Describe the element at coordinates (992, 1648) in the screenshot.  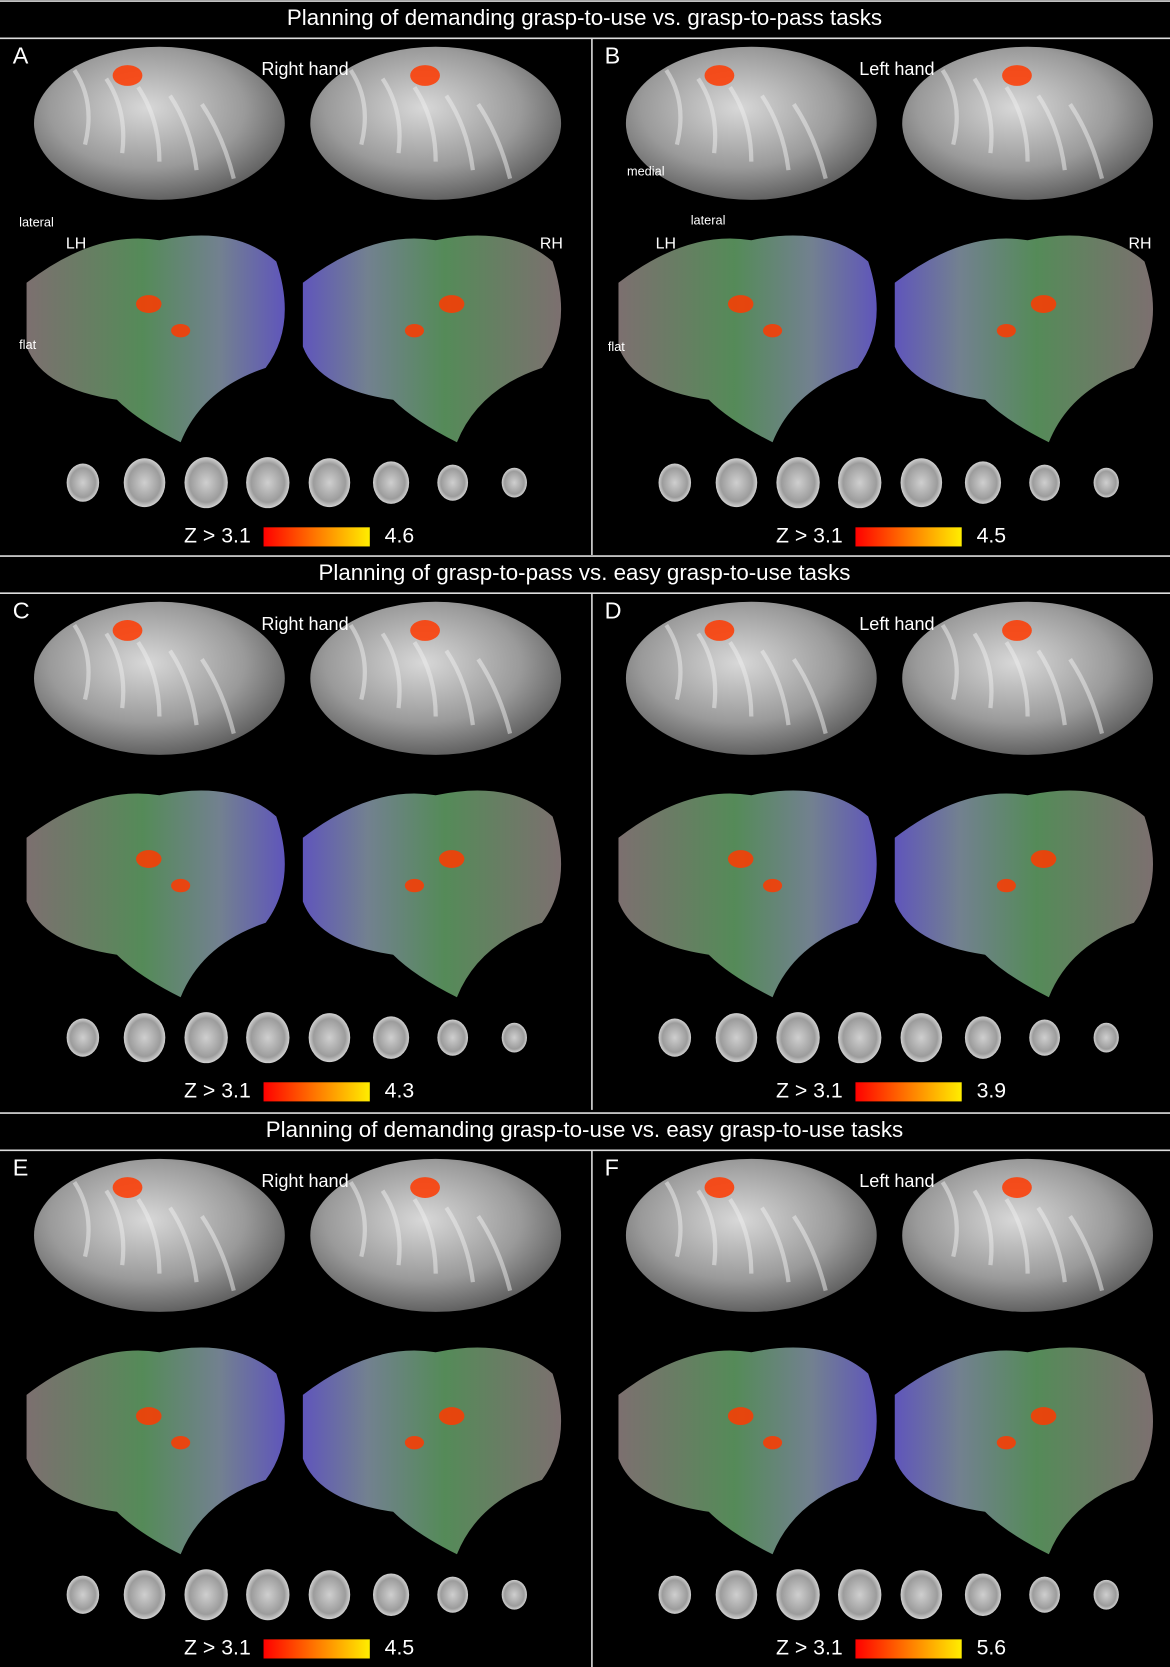
I see `z-max: 5.6` at that location.